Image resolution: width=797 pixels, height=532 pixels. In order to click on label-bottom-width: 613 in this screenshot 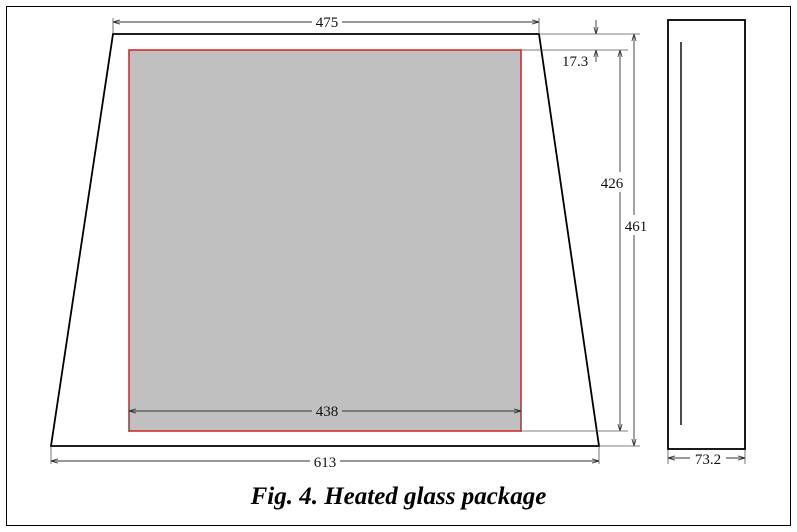, I will do `click(325, 463)`.